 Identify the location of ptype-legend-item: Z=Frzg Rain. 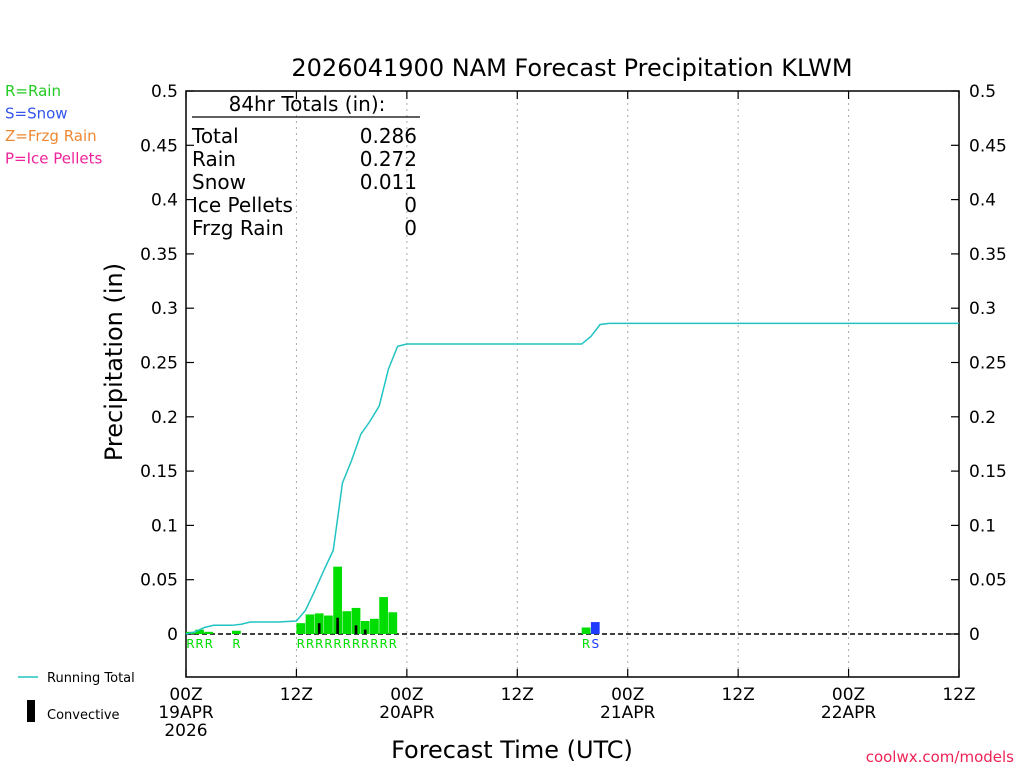
(51, 136).